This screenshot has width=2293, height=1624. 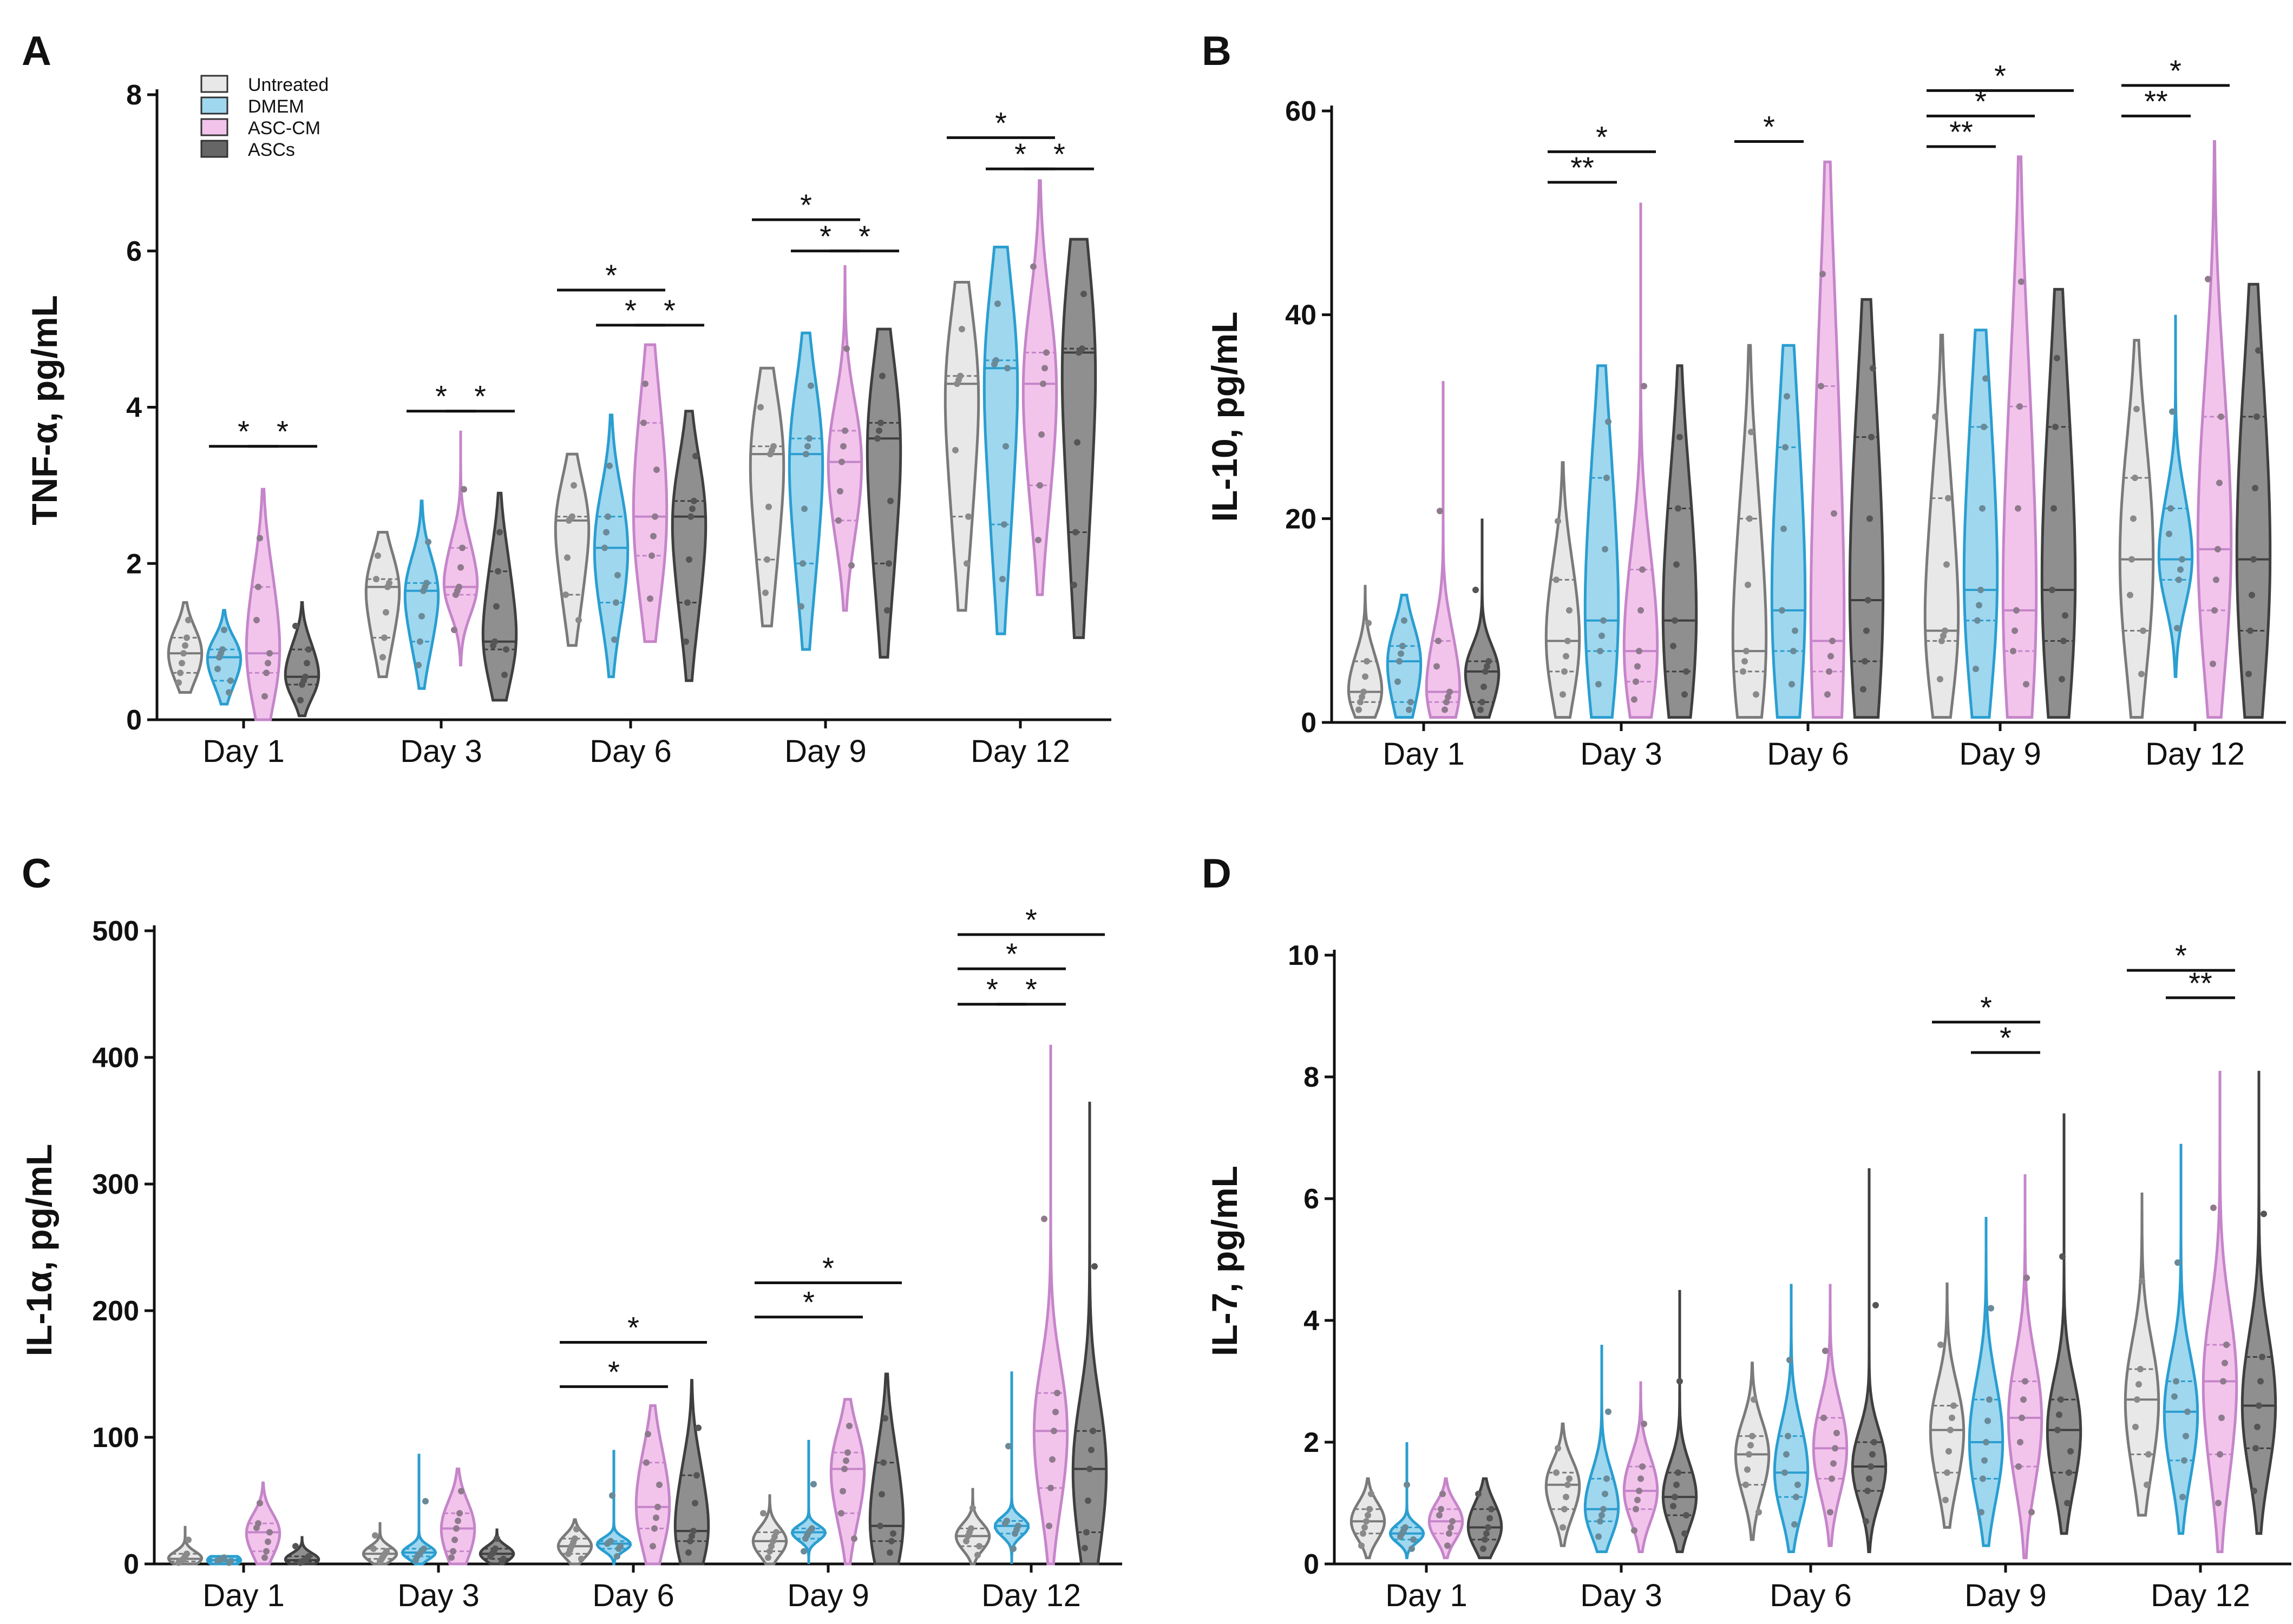 I want to click on panel-letter-b: B, so click(x=1217, y=51).